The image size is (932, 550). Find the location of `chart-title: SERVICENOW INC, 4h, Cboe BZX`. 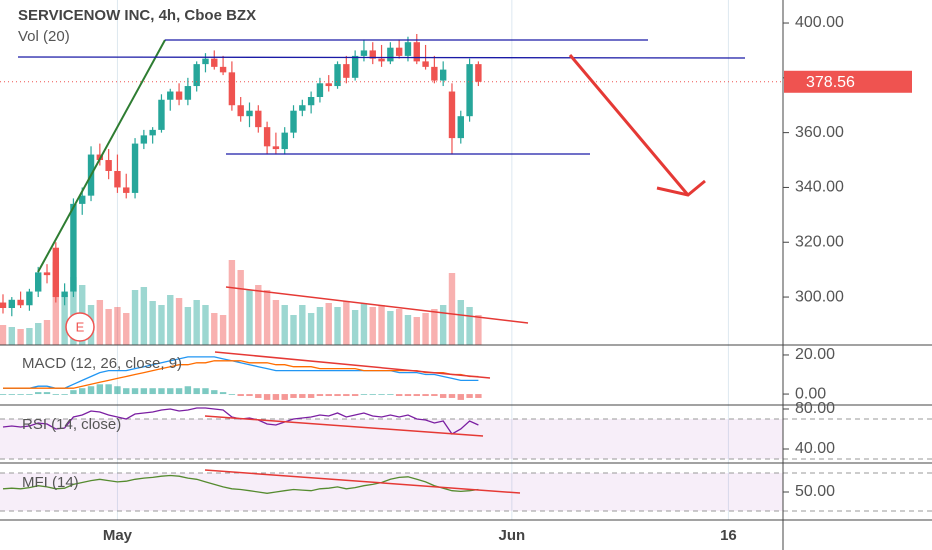

chart-title: SERVICENOW INC, 4h, Cboe BZX is located at coordinates (137, 15).